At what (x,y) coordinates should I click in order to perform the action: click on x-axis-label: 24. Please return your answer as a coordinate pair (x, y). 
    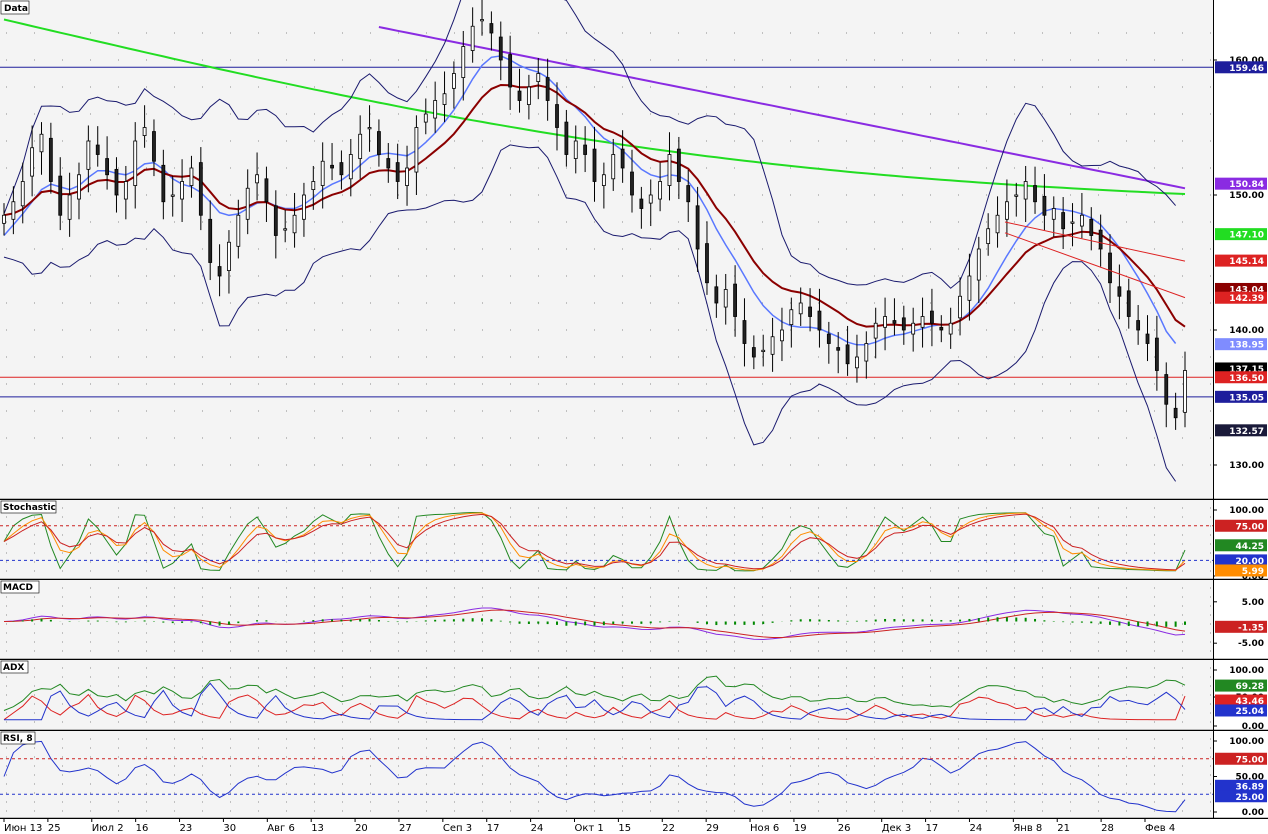
    Looking at the image, I should click on (537, 828).